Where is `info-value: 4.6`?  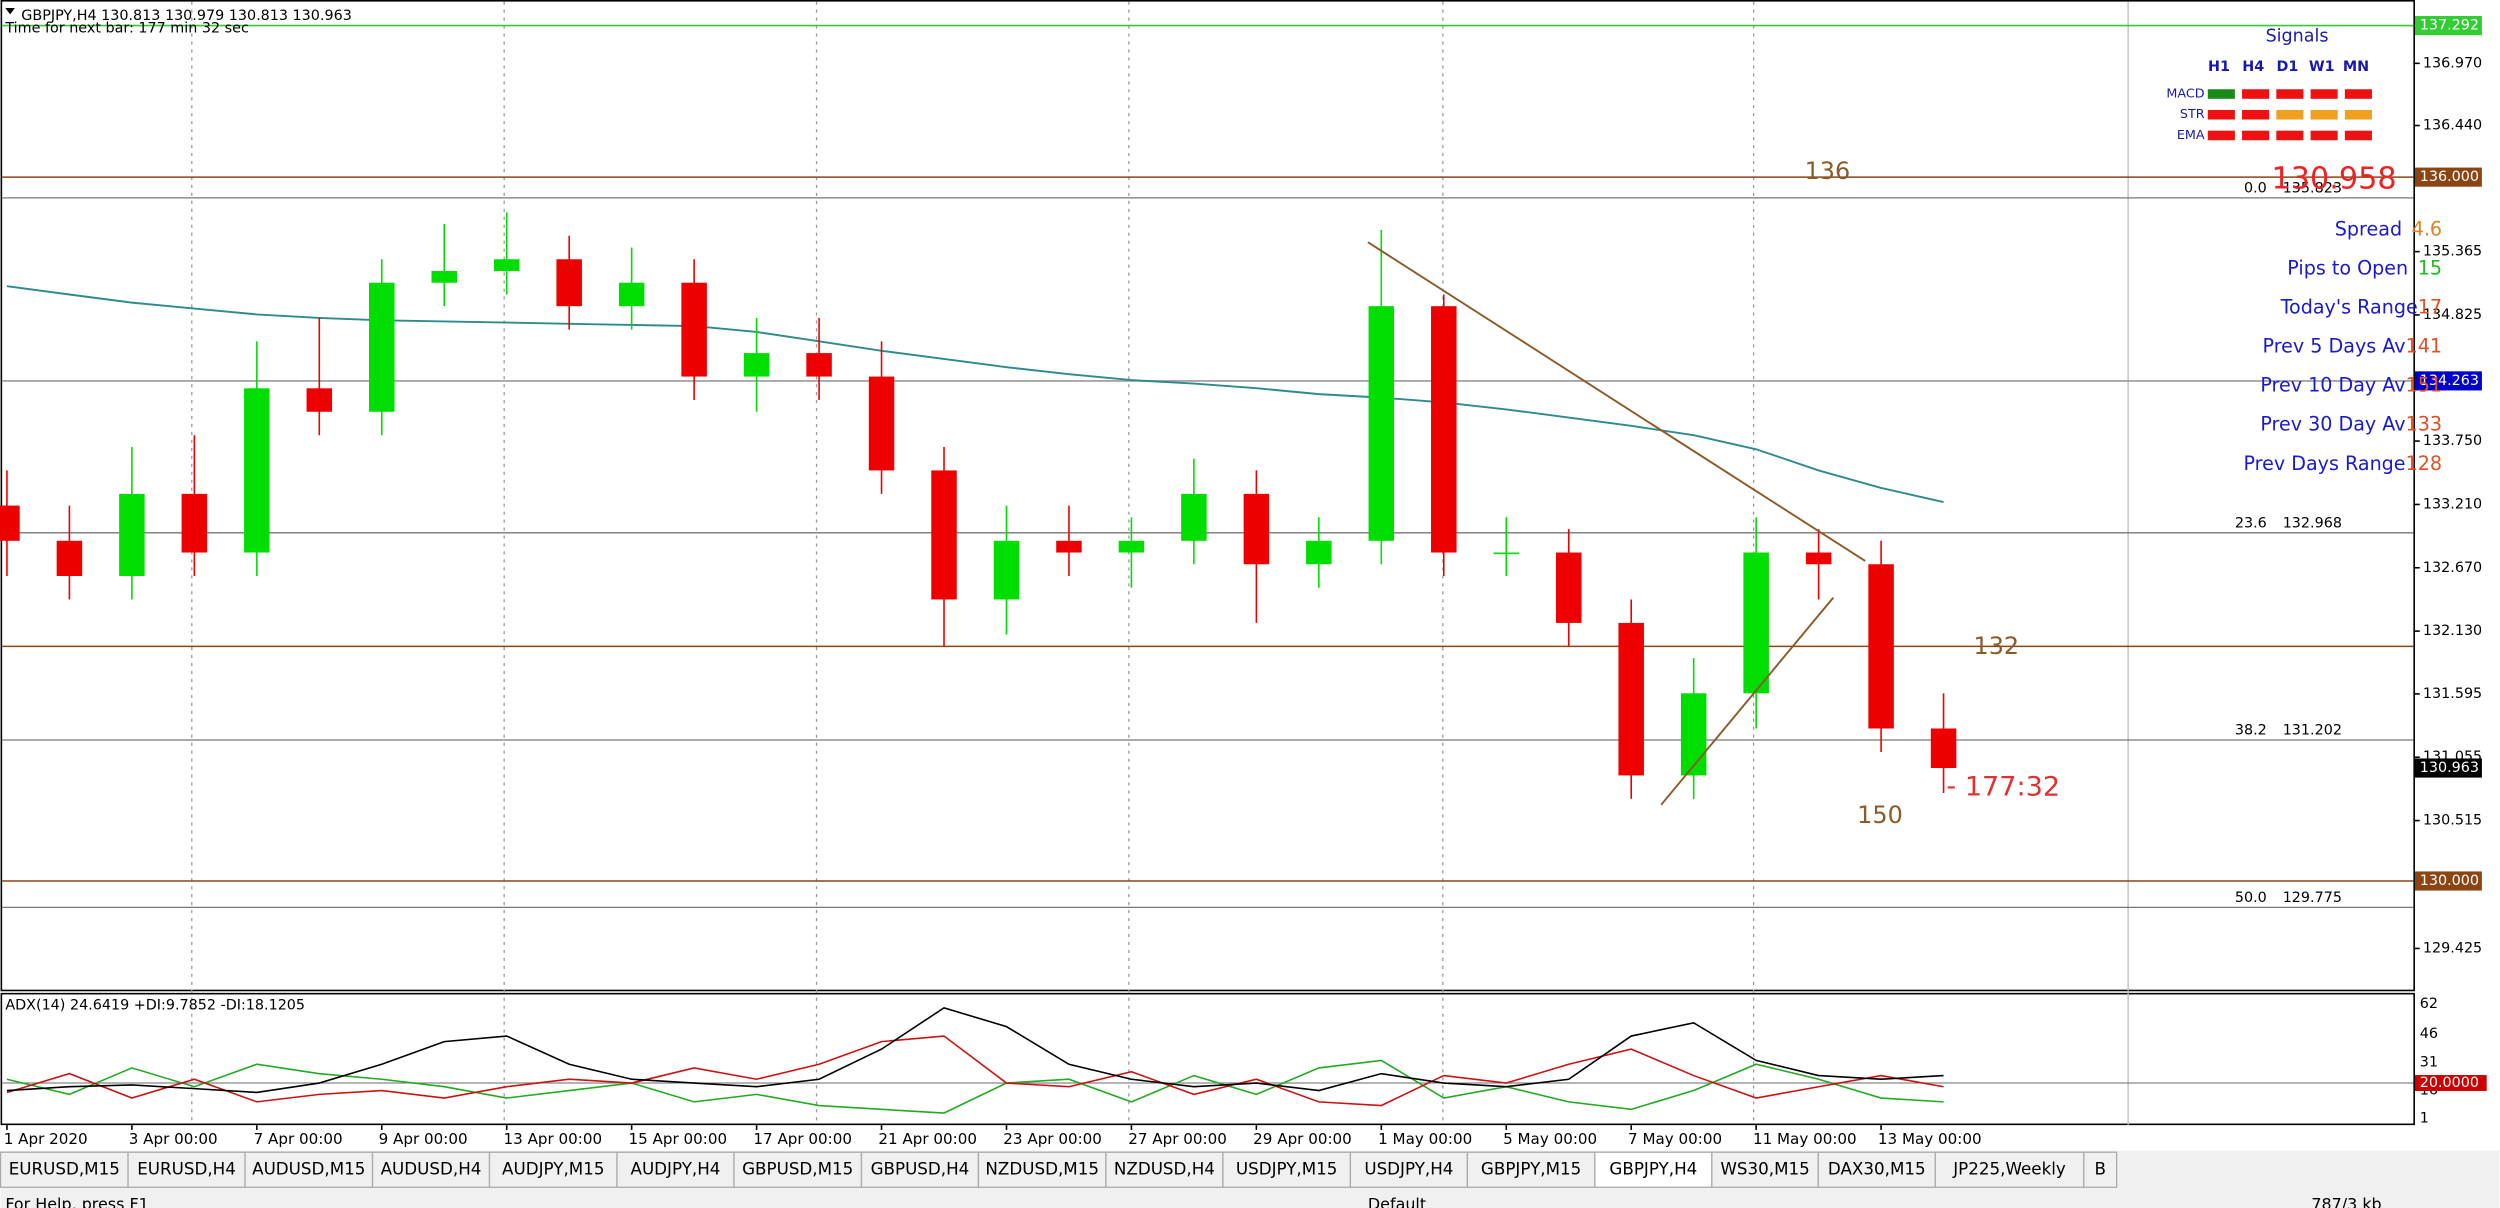 info-value: 4.6 is located at coordinates (2427, 228).